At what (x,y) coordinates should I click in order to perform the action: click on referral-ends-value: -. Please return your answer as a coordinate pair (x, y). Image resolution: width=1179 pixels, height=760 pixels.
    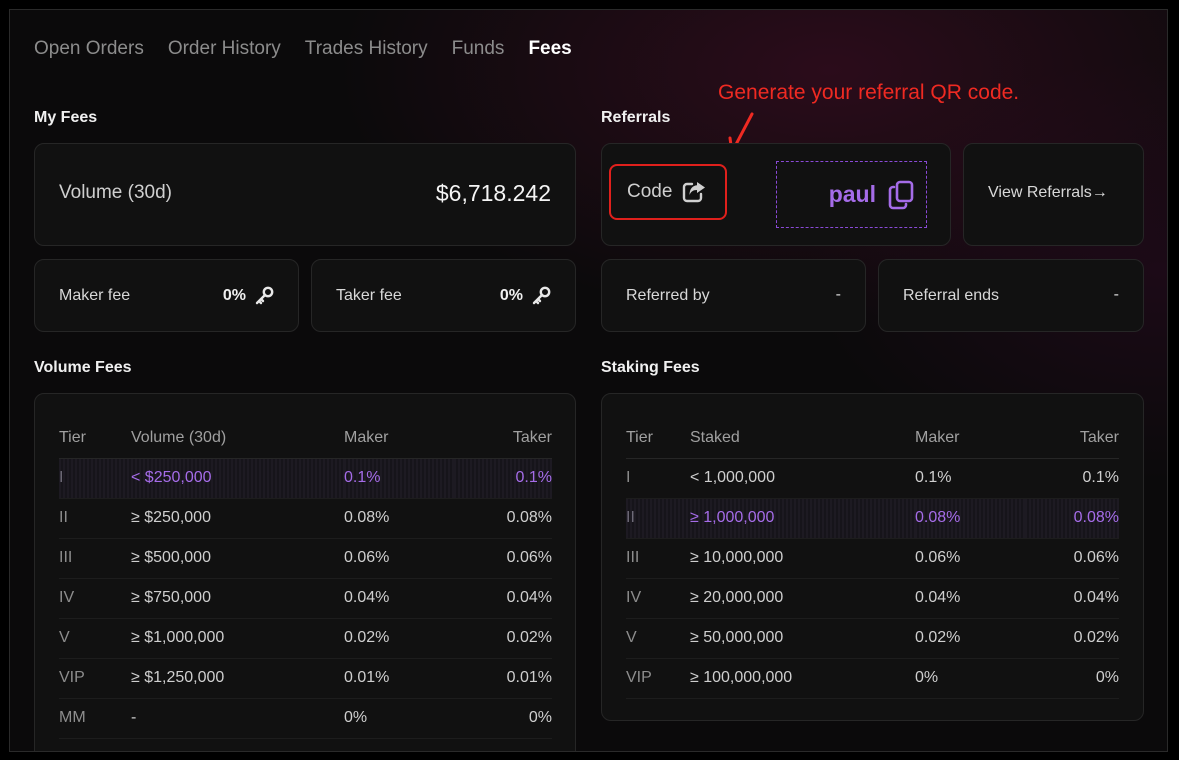
    Looking at the image, I should click on (1116, 294).